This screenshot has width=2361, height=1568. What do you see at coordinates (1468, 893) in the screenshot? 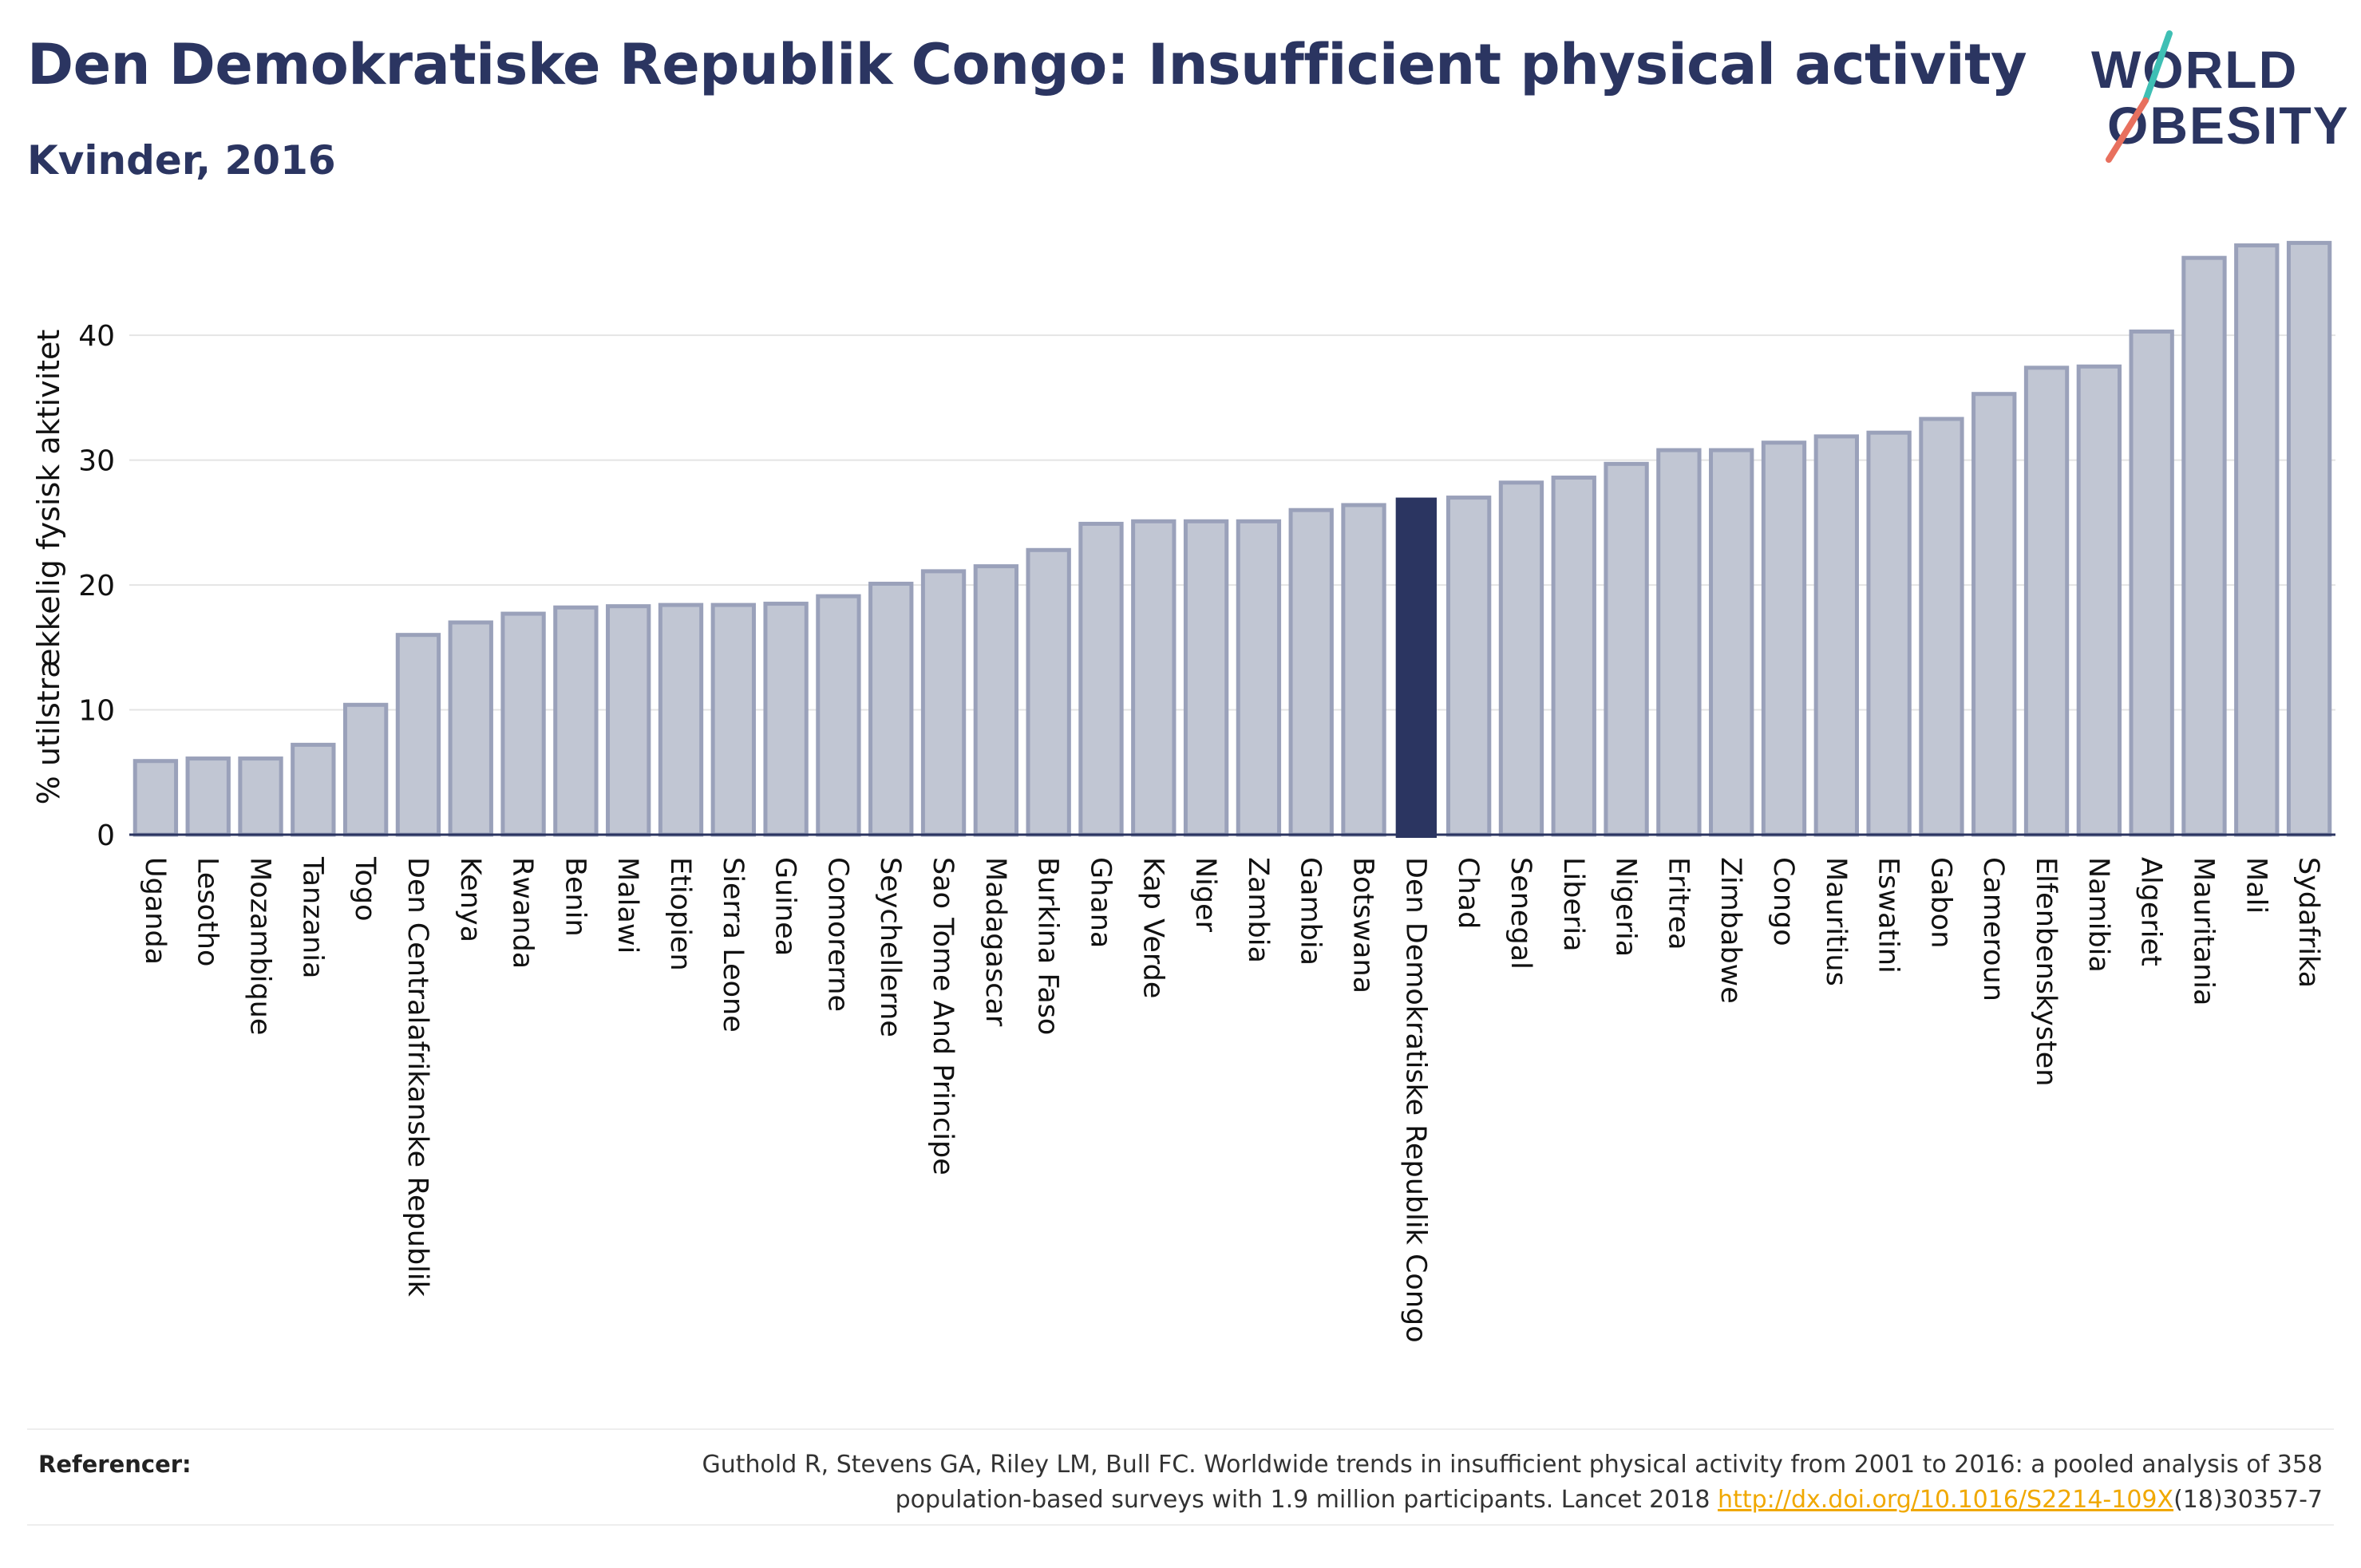
I see `x-tick-label: Chad` at bounding box center [1468, 893].